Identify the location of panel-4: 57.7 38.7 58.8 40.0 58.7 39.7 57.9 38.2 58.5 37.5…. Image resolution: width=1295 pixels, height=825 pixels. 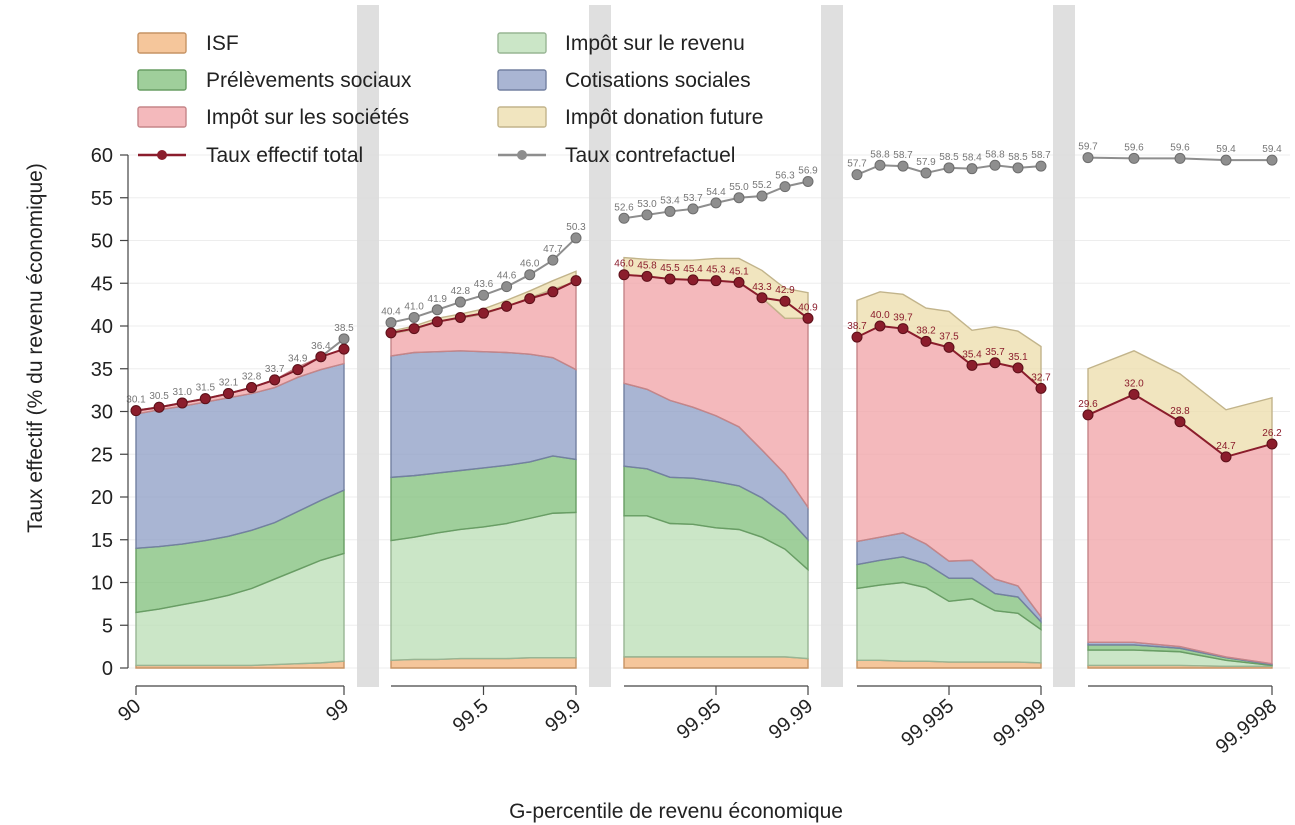
(949, 409).